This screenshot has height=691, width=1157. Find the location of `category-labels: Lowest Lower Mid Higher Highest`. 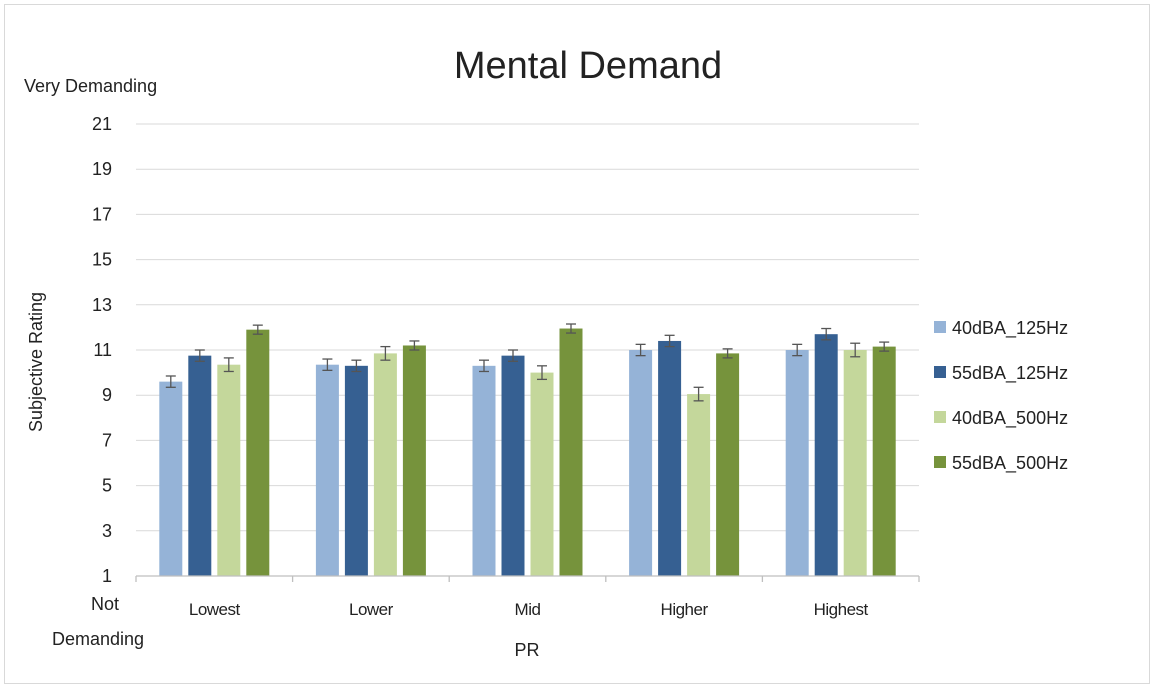

category-labels: Lowest Lower Mid Higher Highest is located at coordinates (529, 609).